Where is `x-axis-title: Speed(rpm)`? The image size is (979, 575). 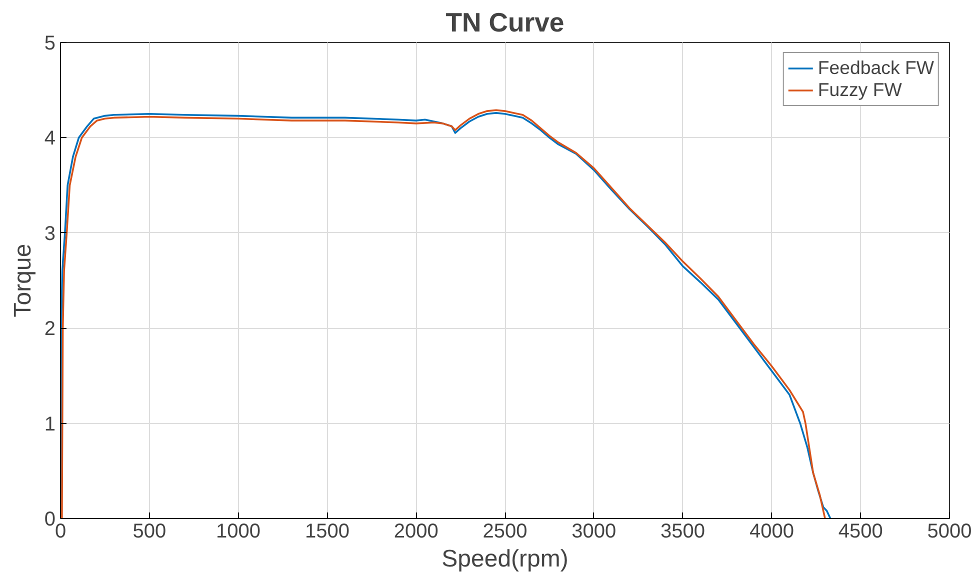
x-axis-title: Speed(rpm) is located at coordinates (505, 559).